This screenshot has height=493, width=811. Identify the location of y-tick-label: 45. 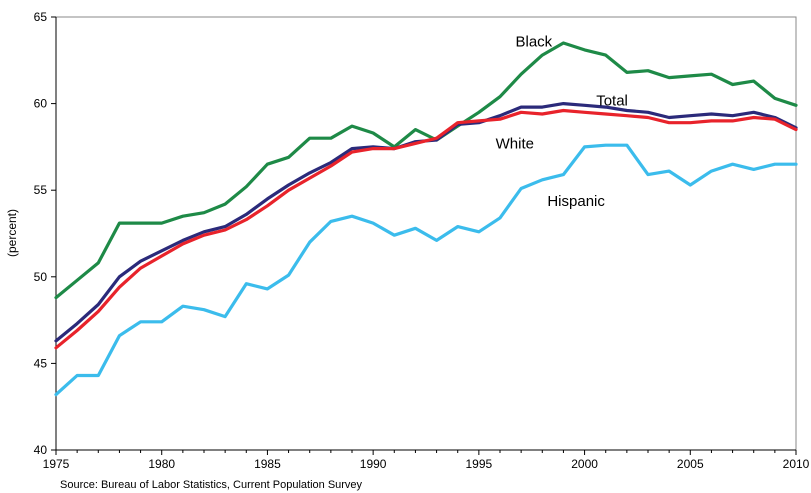
(41, 363).